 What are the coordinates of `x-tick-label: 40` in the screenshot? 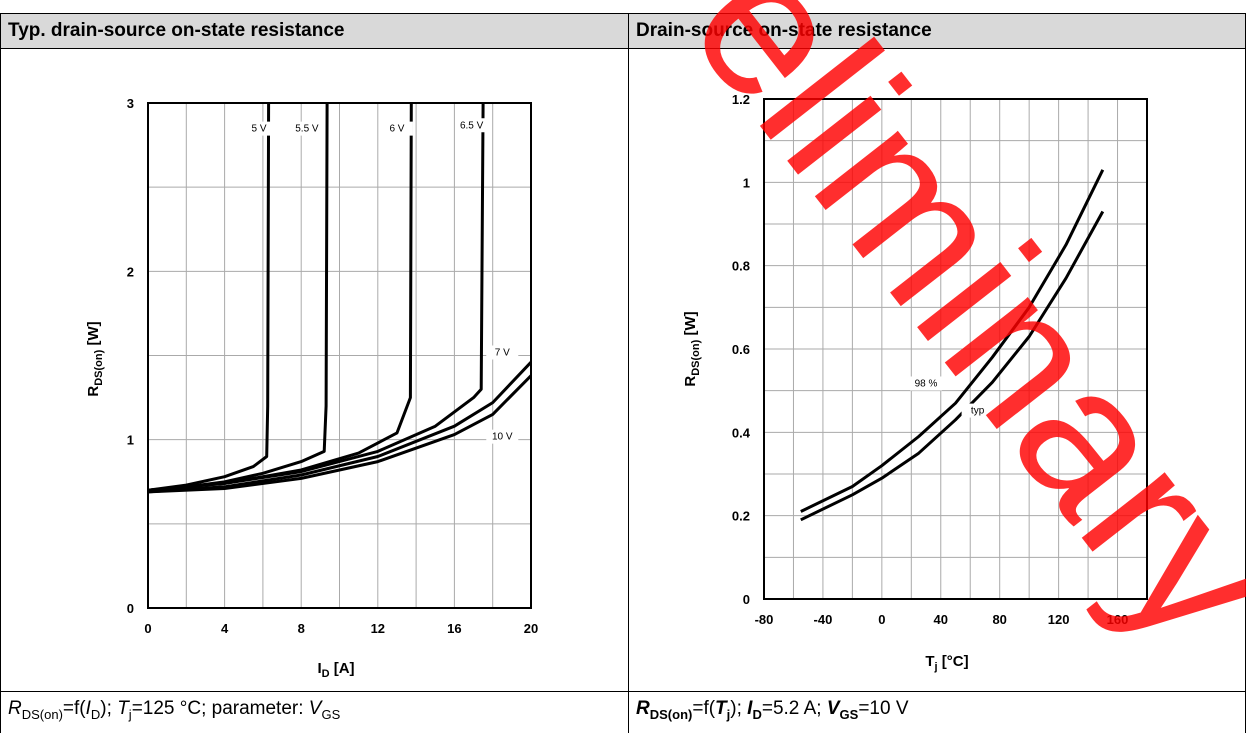 It's located at (941, 619).